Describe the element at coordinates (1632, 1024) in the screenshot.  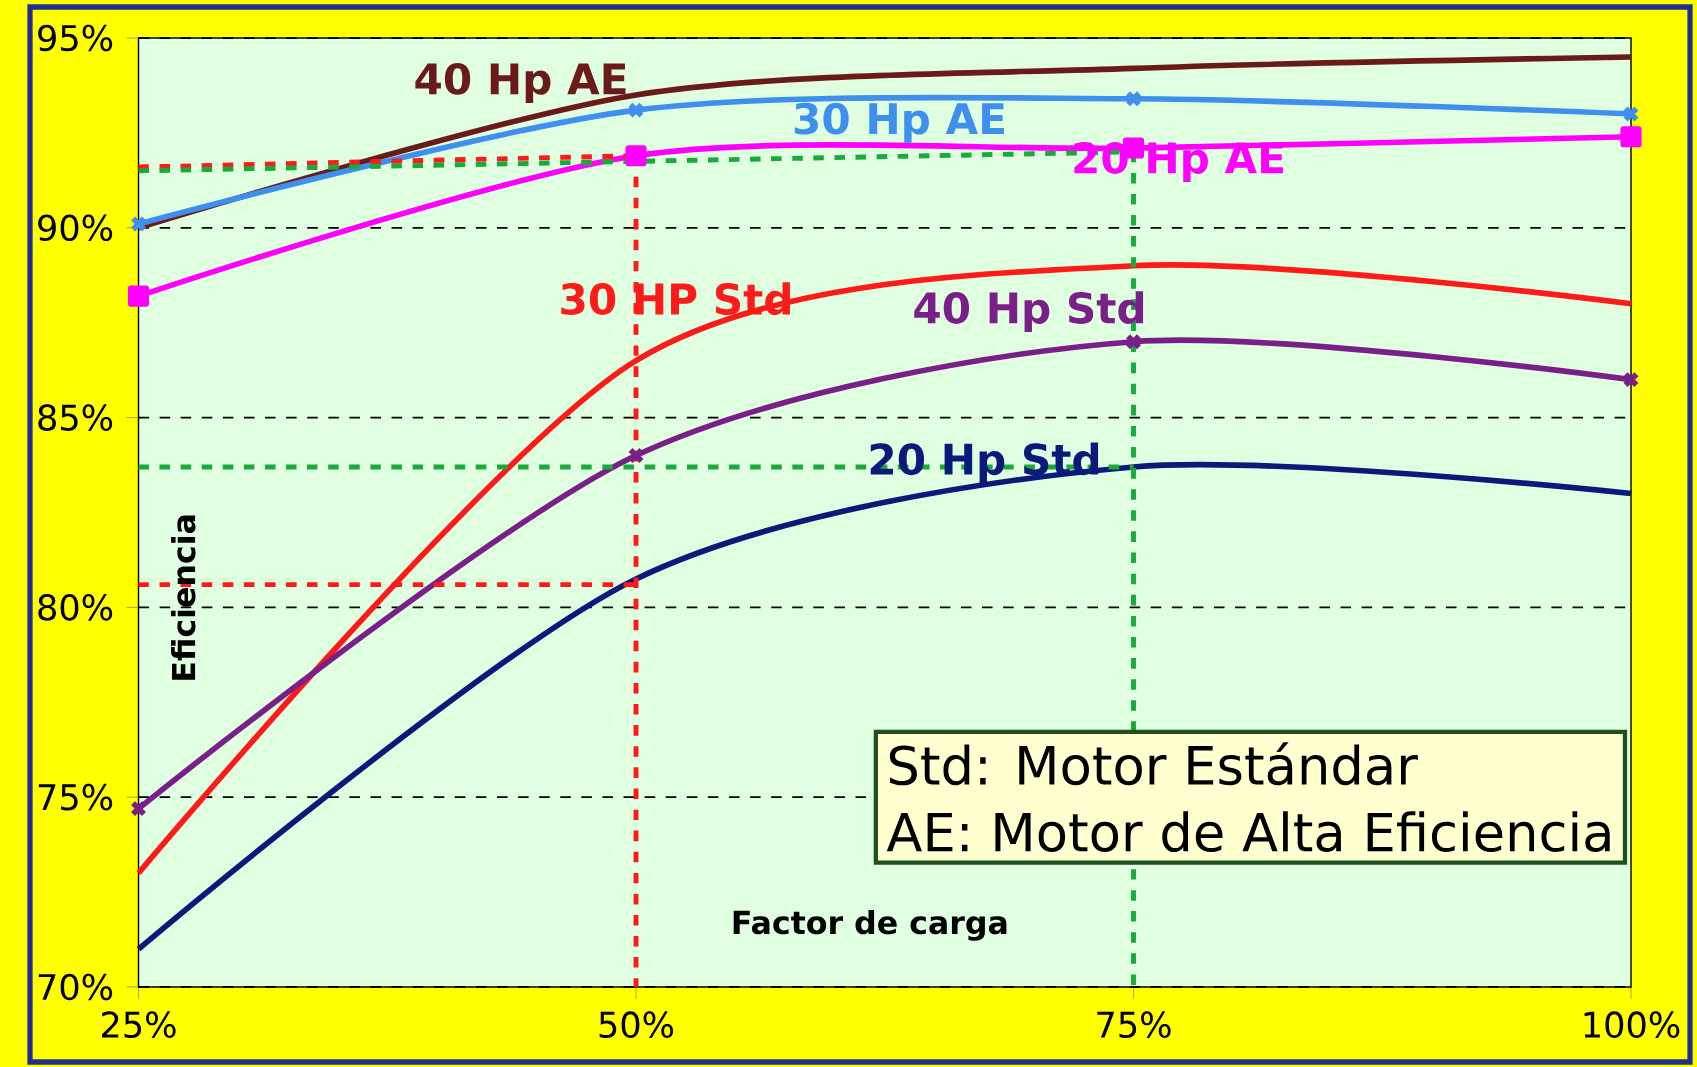
I see `x-tick-label: 100%` at that location.